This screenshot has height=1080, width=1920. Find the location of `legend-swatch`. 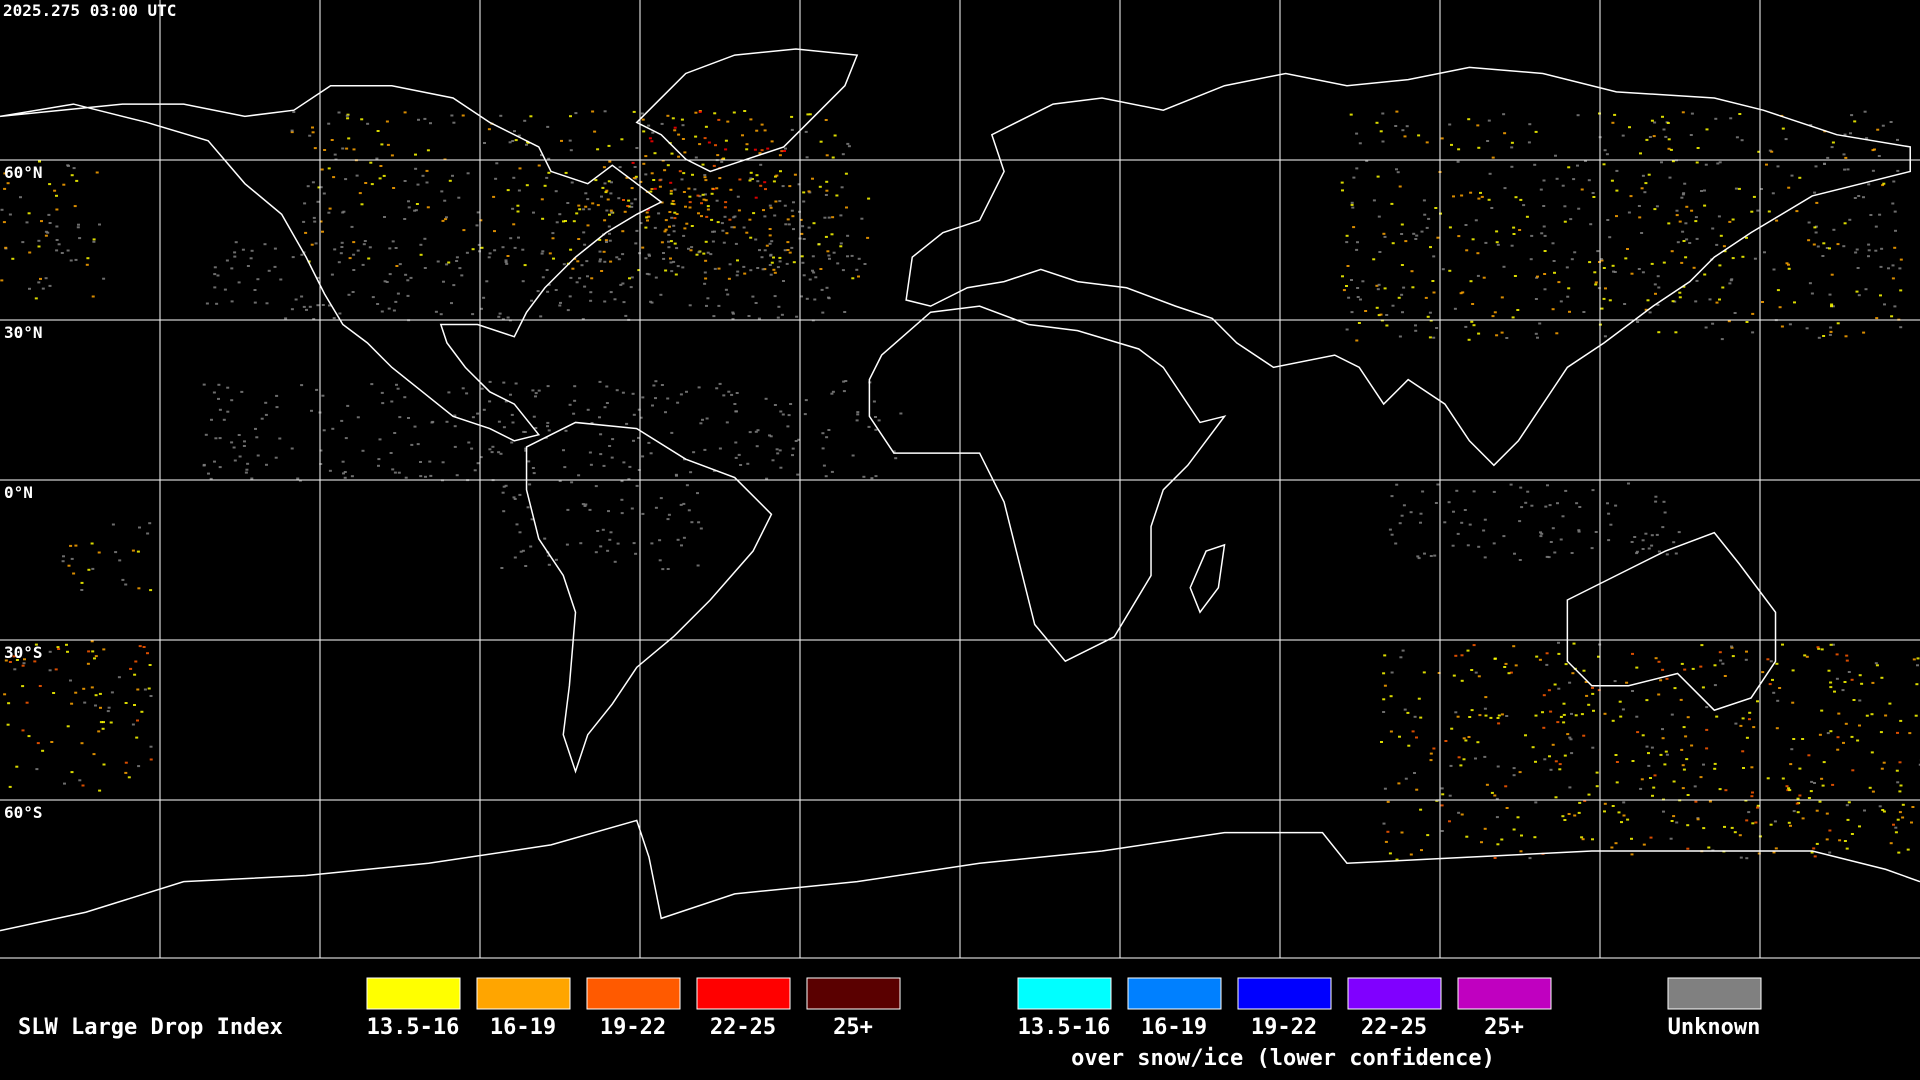

legend-swatch is located at coordinates (413, 993).